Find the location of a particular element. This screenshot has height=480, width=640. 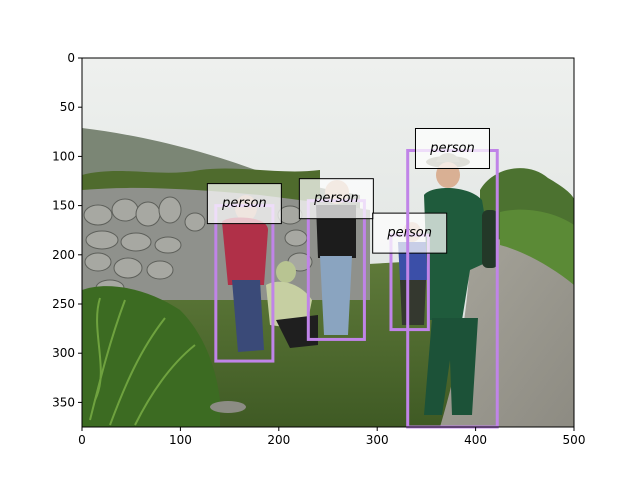

x-axis: 0 100 200 300 400 500 is located at coordinates (331, 437).